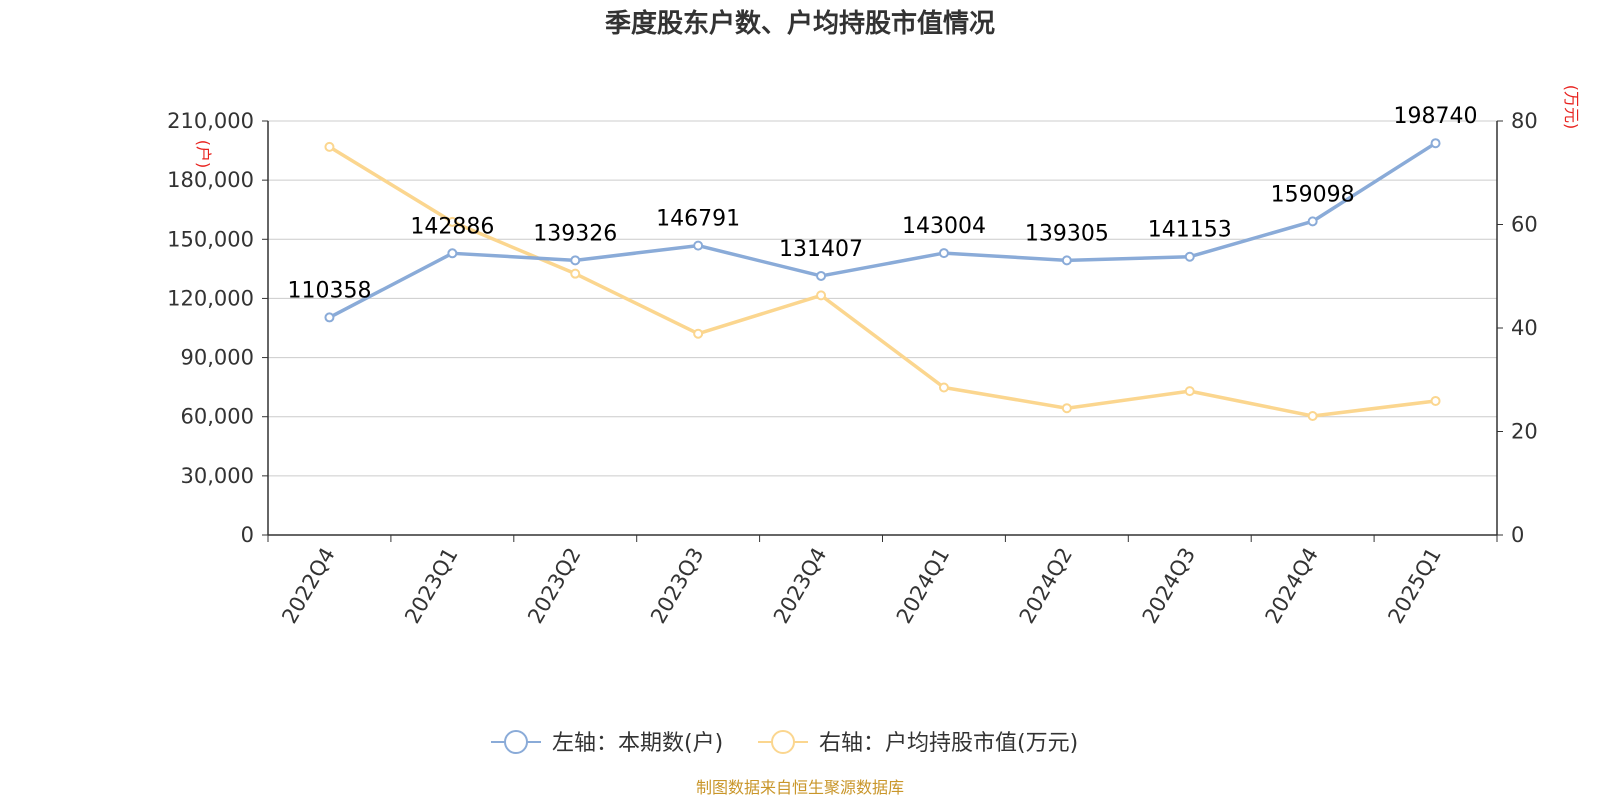  Describe the element at coordinates (800, 586) in the screenshot. I see `x-axis-tick-label: 2023Q4` at that location.